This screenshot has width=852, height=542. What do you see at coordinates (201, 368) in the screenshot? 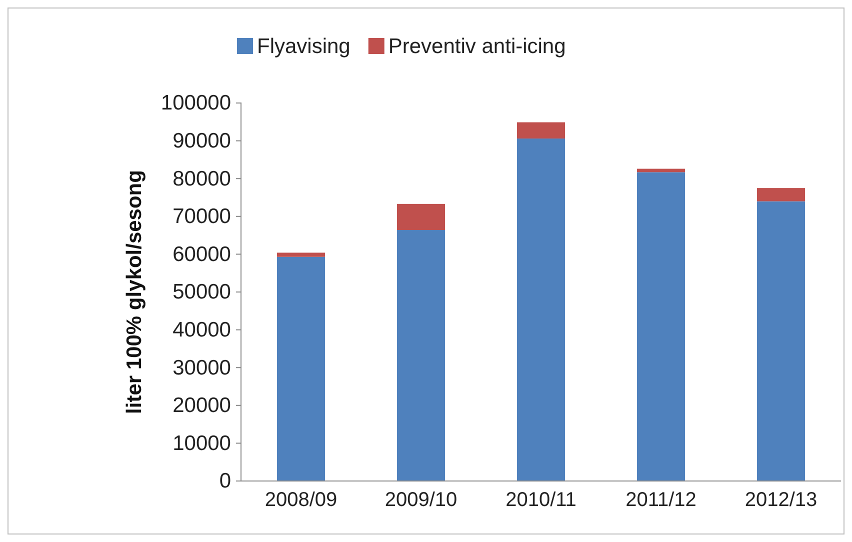
I see `y-tick-label: 30000` at bounding box center [201, 368].